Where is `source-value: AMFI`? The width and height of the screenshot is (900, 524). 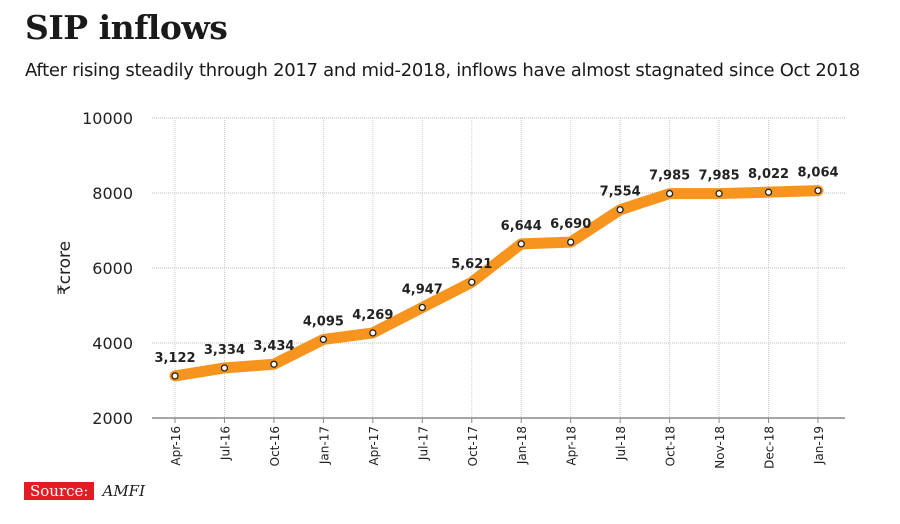 source-value: AMFI is located at coordinates (124, 491).